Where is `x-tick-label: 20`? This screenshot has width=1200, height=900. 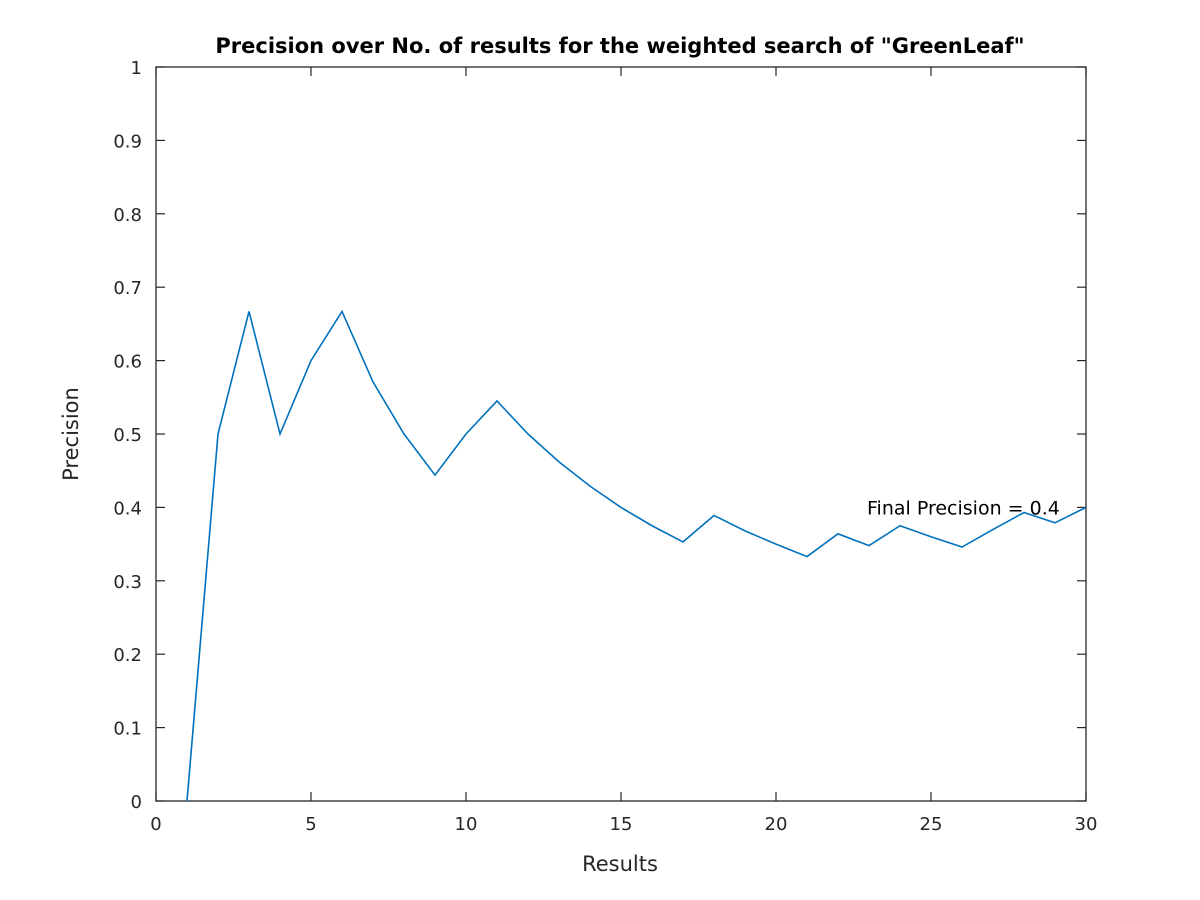
x-tick-label: 20 is located at coordinates (776, 824).